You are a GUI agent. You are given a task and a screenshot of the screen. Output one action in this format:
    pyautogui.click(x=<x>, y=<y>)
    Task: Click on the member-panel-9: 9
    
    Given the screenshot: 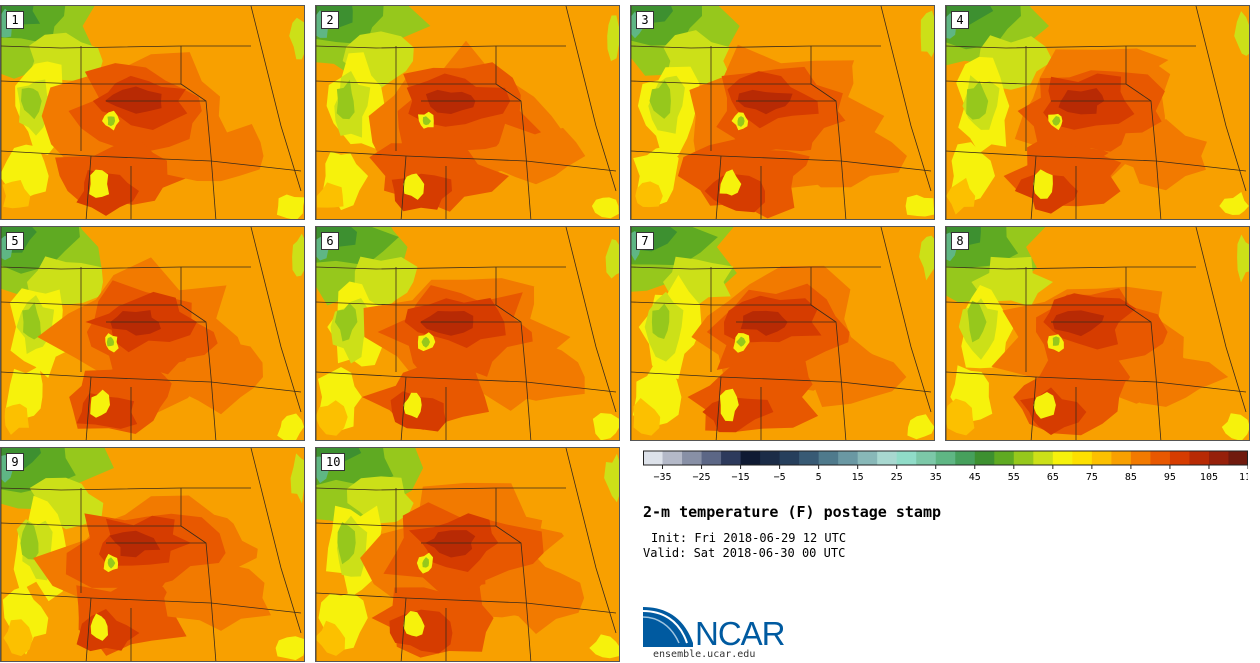 What is the action you would take?
    pyautogui.click(x=152, y=554)
    